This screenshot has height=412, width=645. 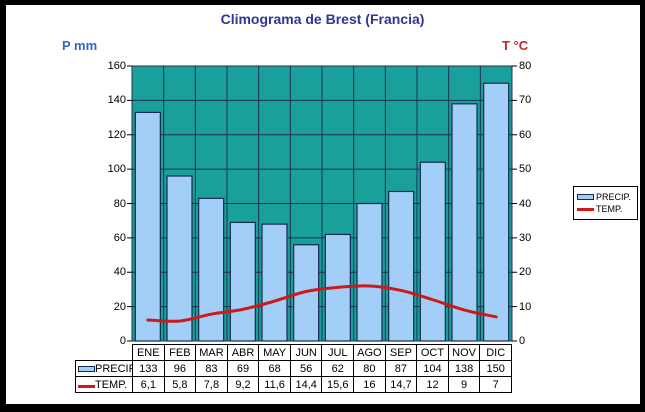 What do you see at coordinates (306, 352) in the screenshot?
I see `month-cell: JUN` at bounding box center [306, 352].